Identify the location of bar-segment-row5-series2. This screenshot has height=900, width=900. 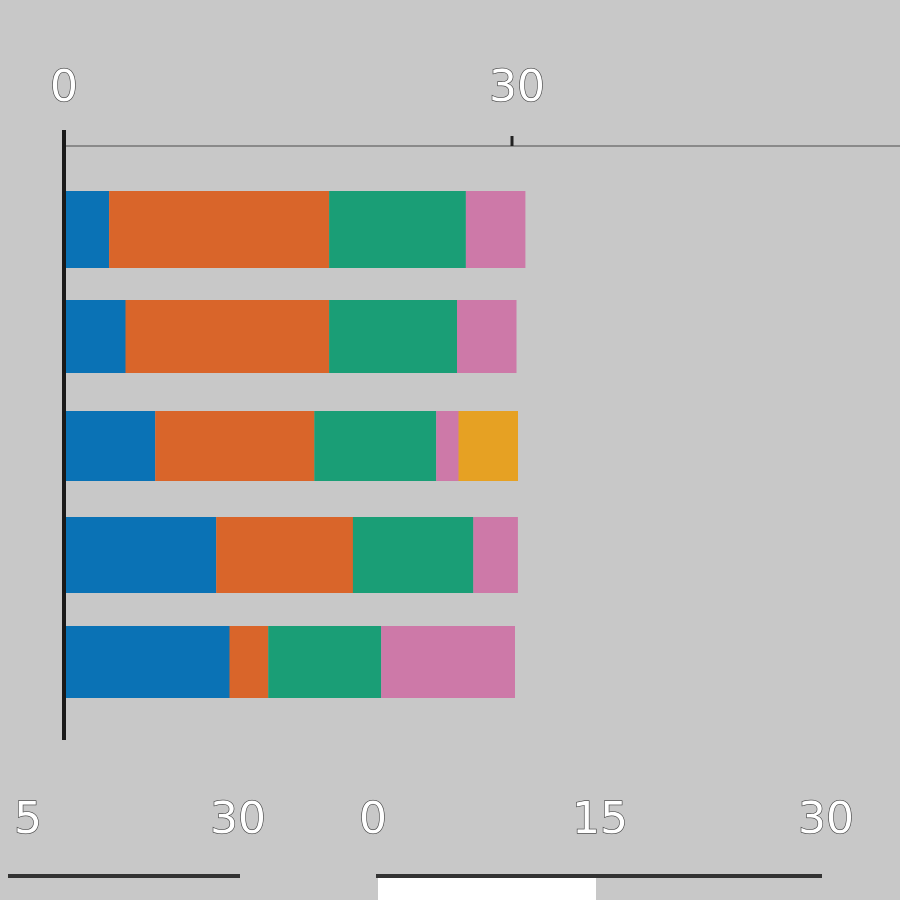
(249, 662).